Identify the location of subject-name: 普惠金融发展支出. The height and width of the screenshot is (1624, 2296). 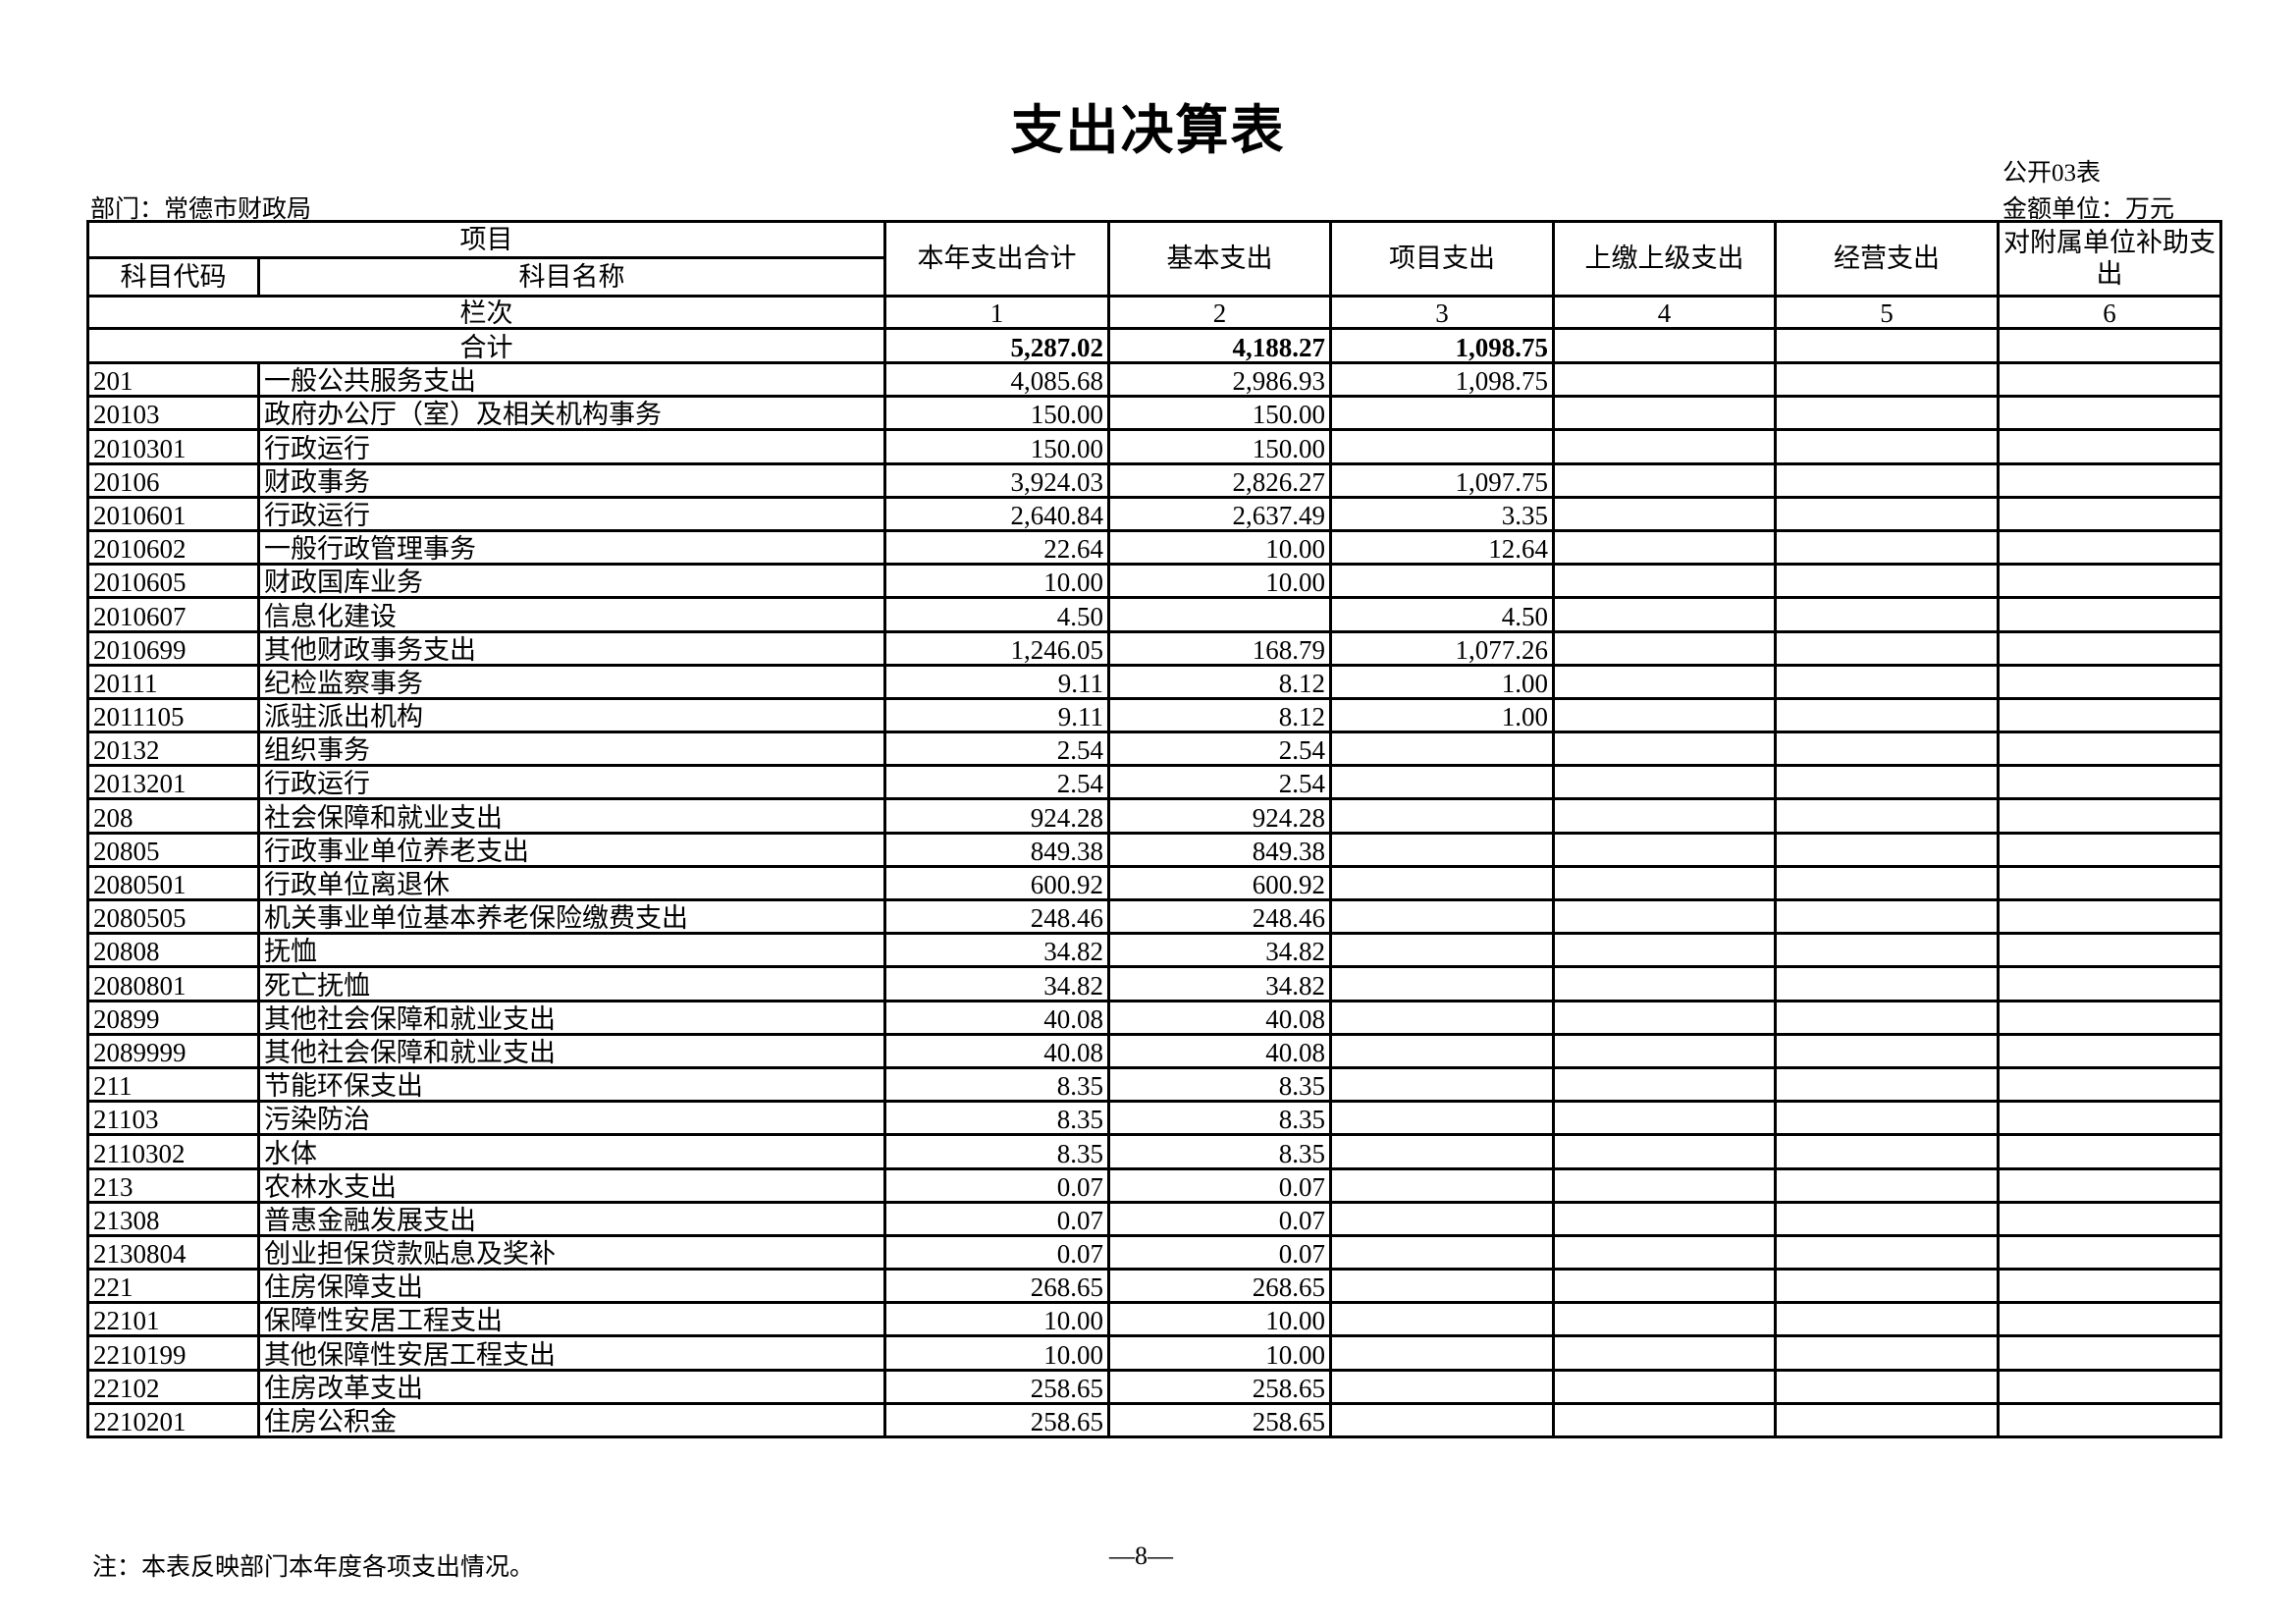
(571, 1218).